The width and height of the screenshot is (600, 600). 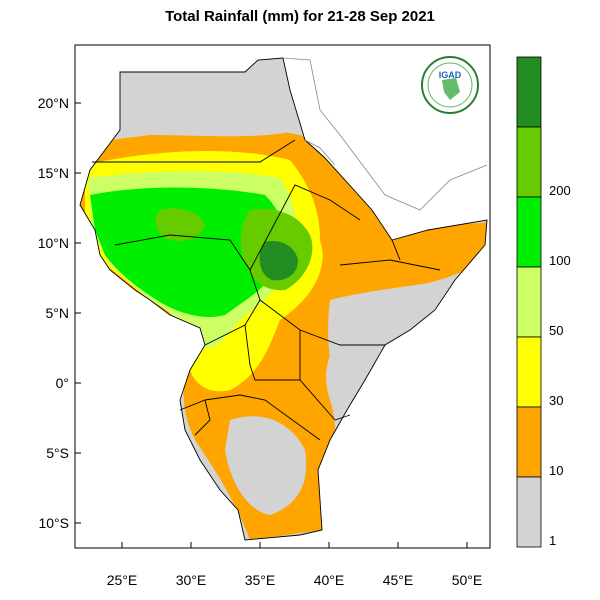 What do you see at coordinates (560, 260) in the screenshot?
I see `legend-label: 100` at bounding box center [560, 260].